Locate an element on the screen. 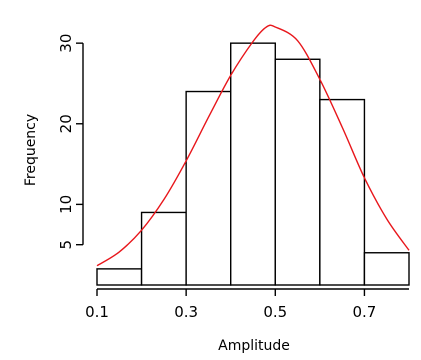 Image resolution: width=421 pixels, height=360 pixels. y-axis-title: Frequency is located at coordinates (31, 150).